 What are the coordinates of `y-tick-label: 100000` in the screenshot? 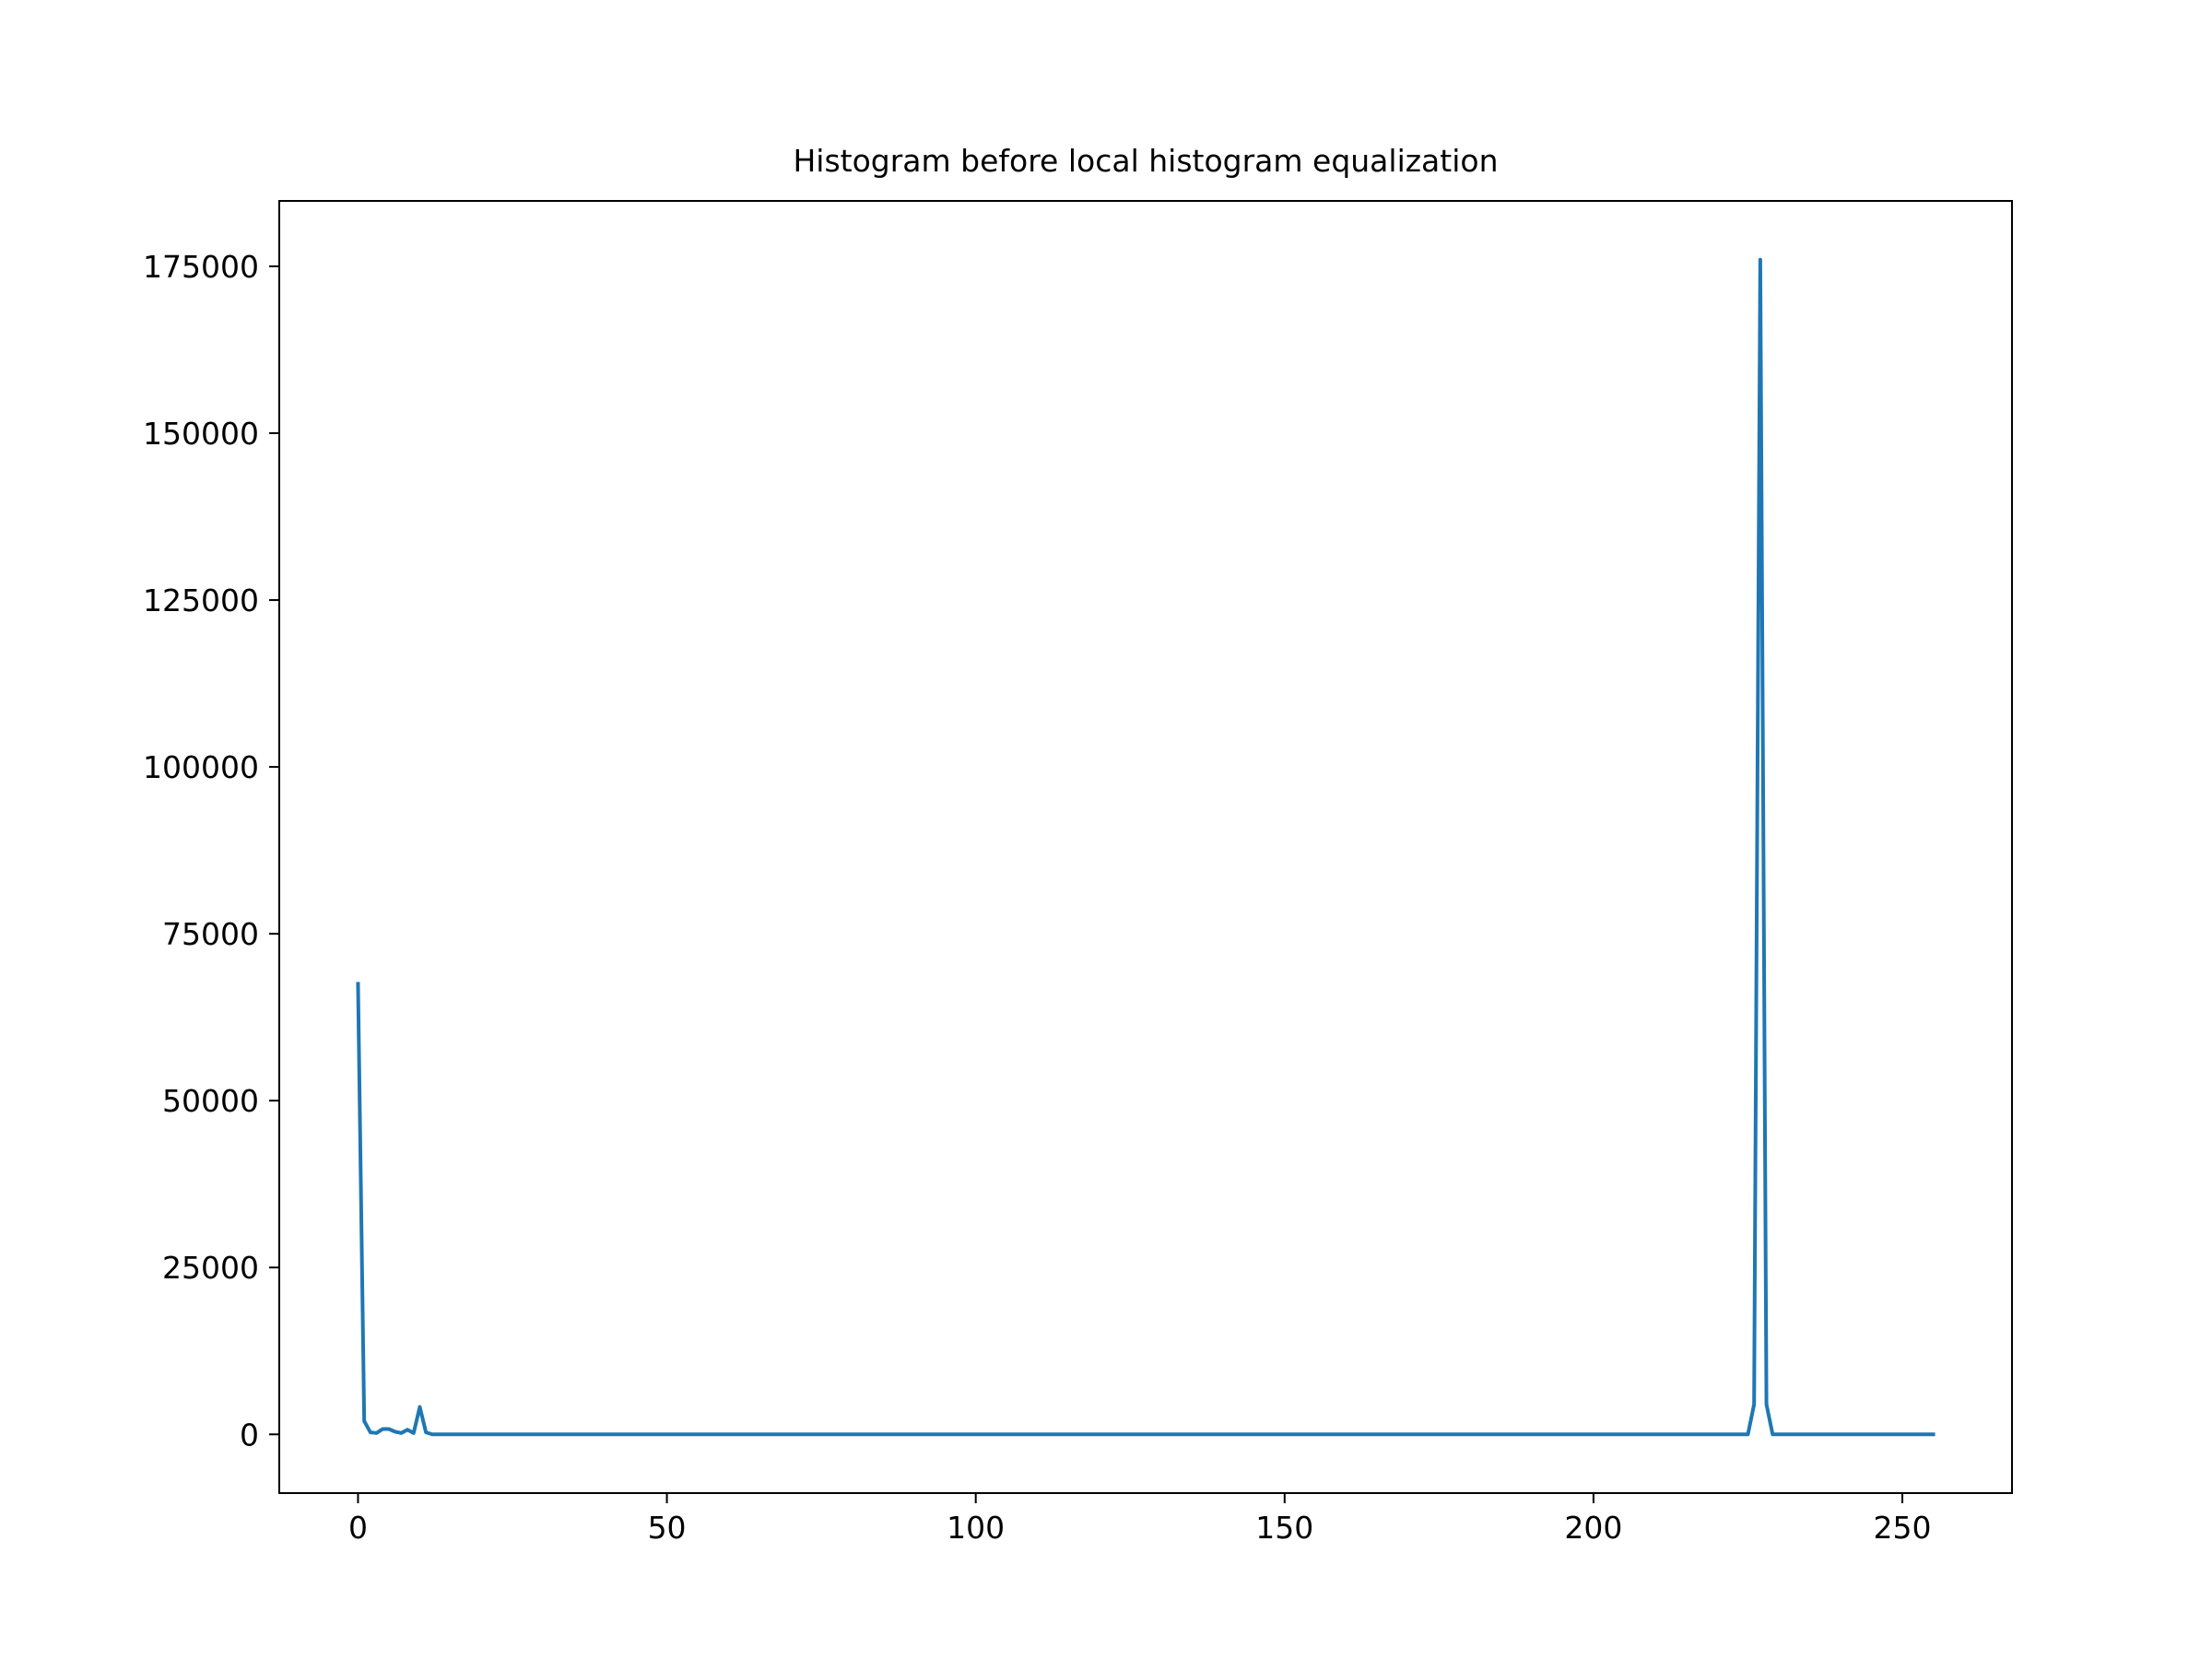 It's located at (201, 767).